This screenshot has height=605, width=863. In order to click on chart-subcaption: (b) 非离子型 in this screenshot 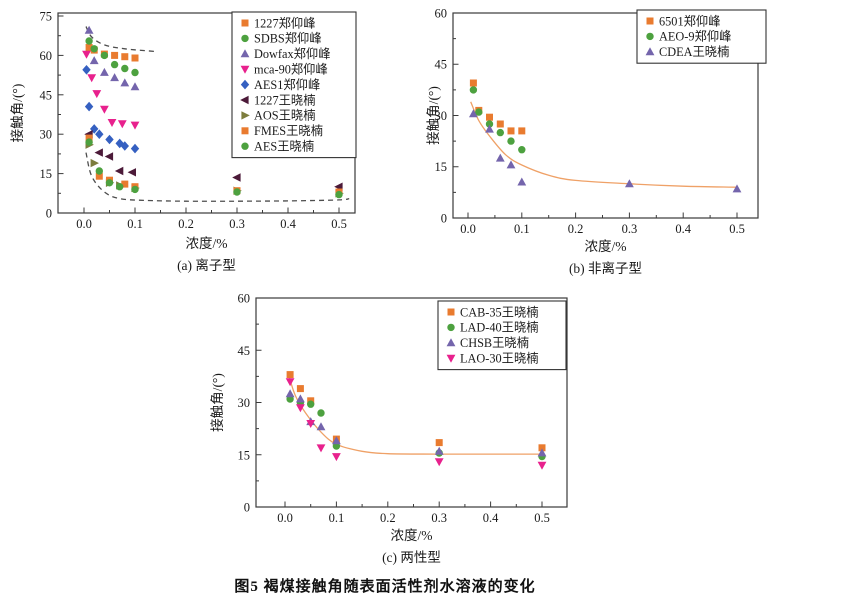, I will do `click(605, 268)`.